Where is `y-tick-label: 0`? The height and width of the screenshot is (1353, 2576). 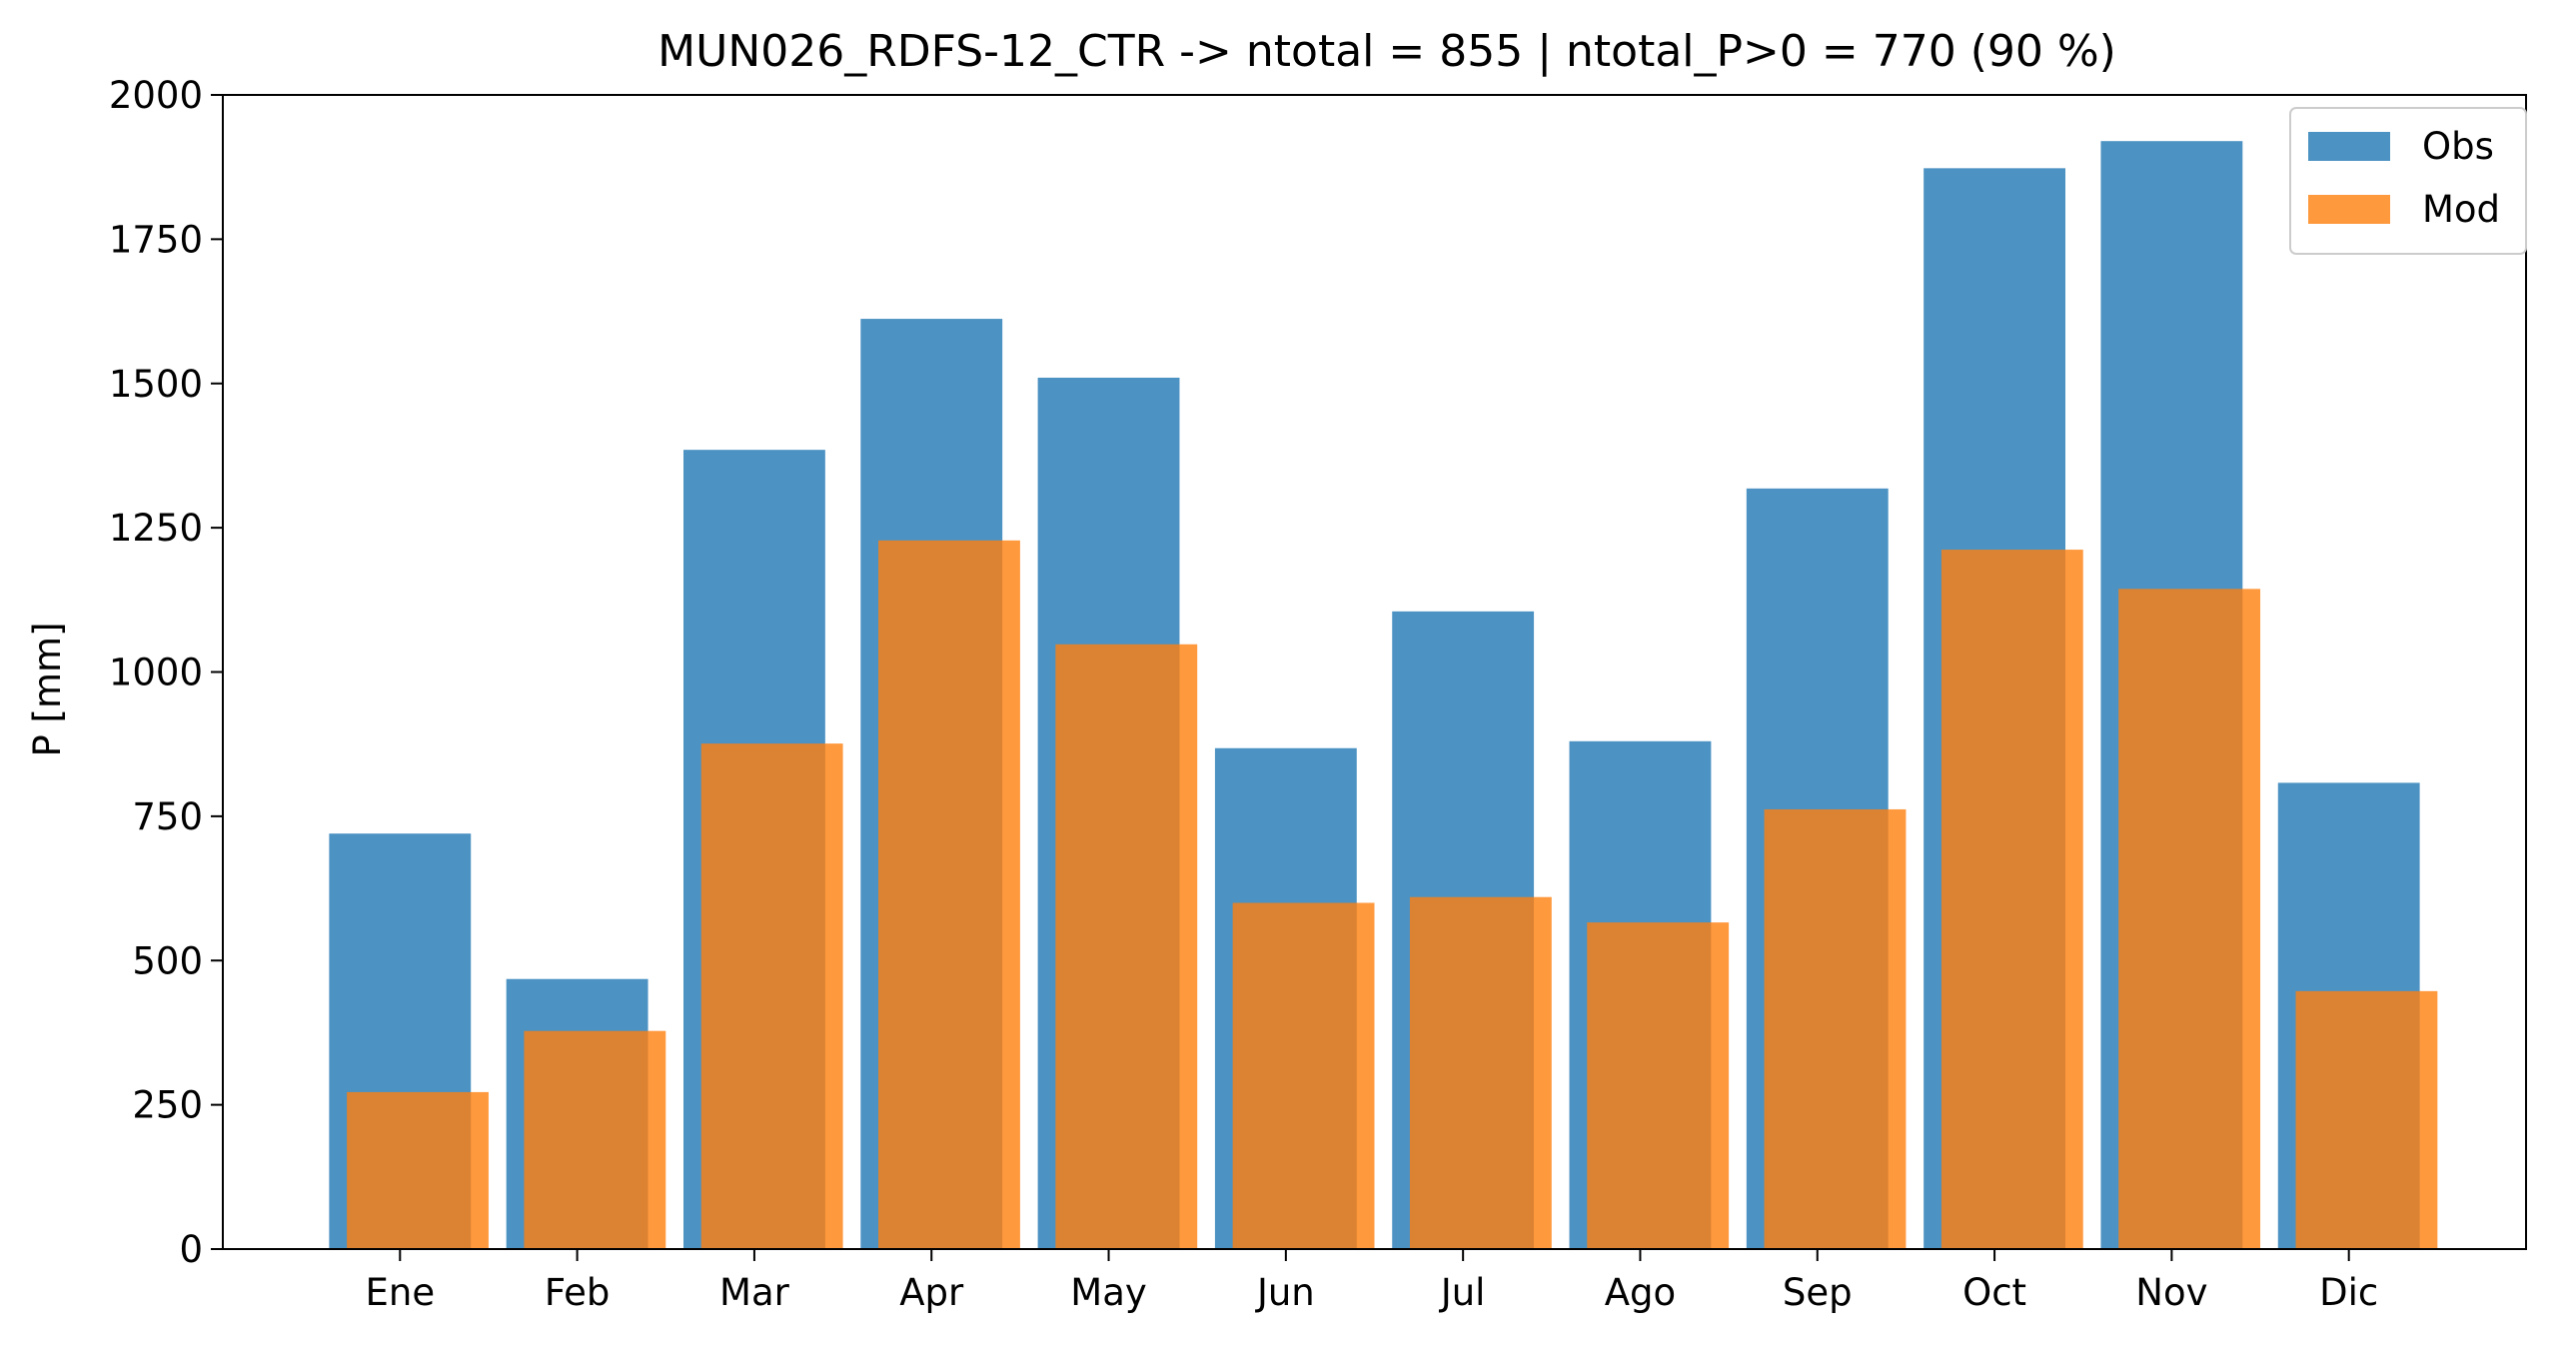 y-tick-label: 0 is located at coordinates (191, 1249).